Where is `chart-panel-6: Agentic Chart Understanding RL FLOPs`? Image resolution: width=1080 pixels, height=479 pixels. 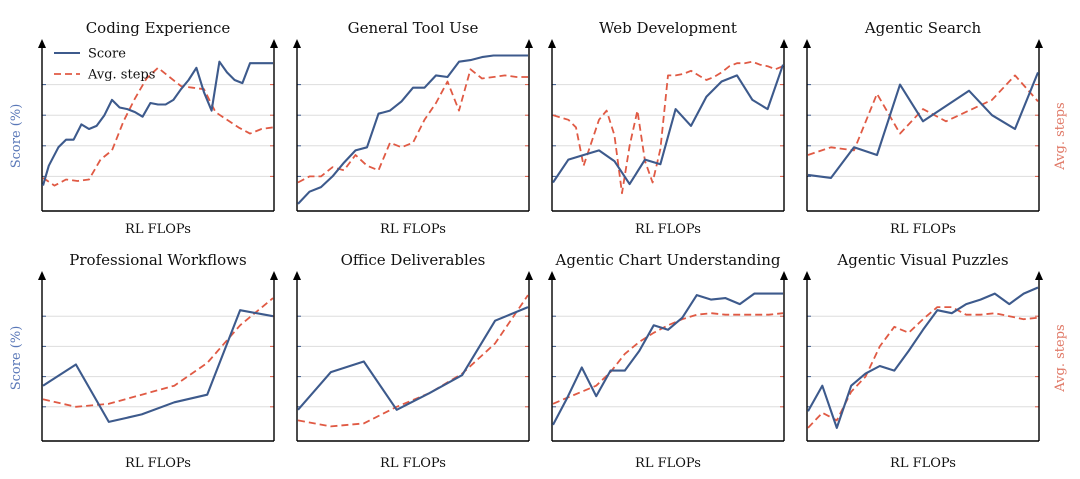
chart-panel-6: Agentic Chart Understanding RL FLOPs is located at coordinates (668, 361).